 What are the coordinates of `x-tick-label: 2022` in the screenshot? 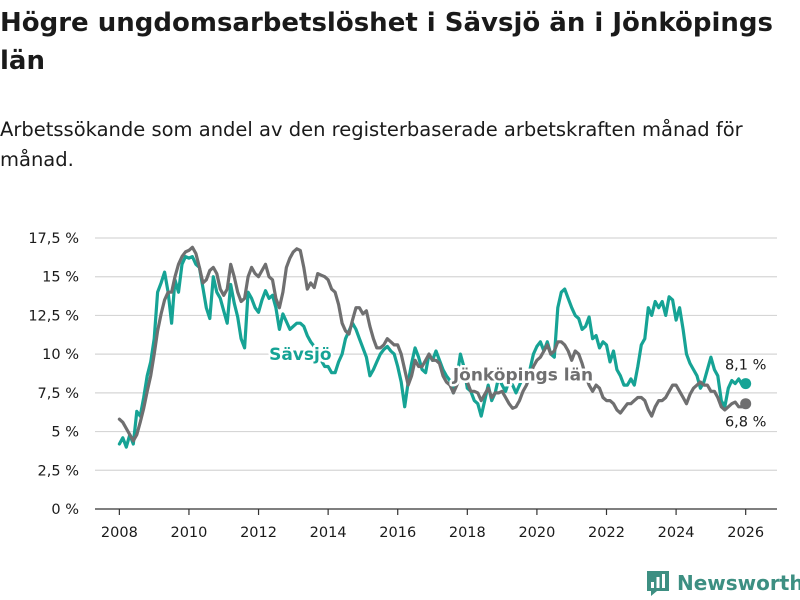 It's located at (606, 533).